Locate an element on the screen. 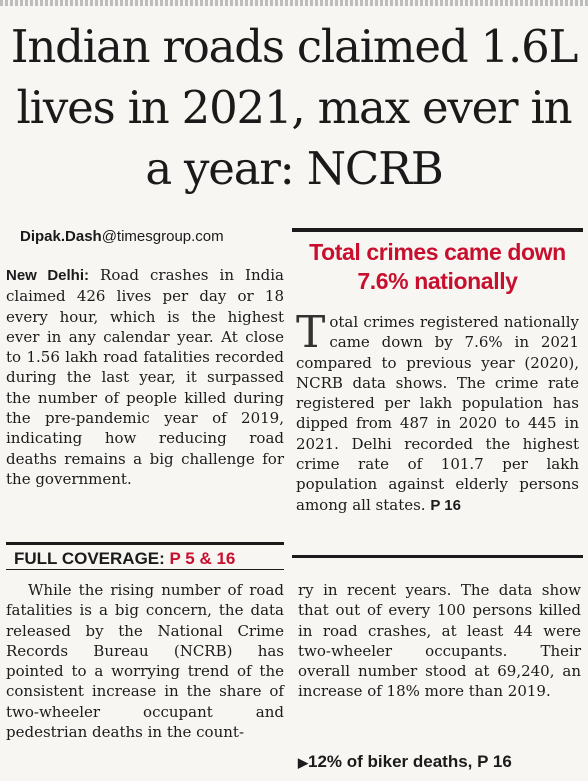 Image resolution: width=588 pixels, height=781 pixels. sidebar-page-ref: P 16 is located at coordinates (445, 505).